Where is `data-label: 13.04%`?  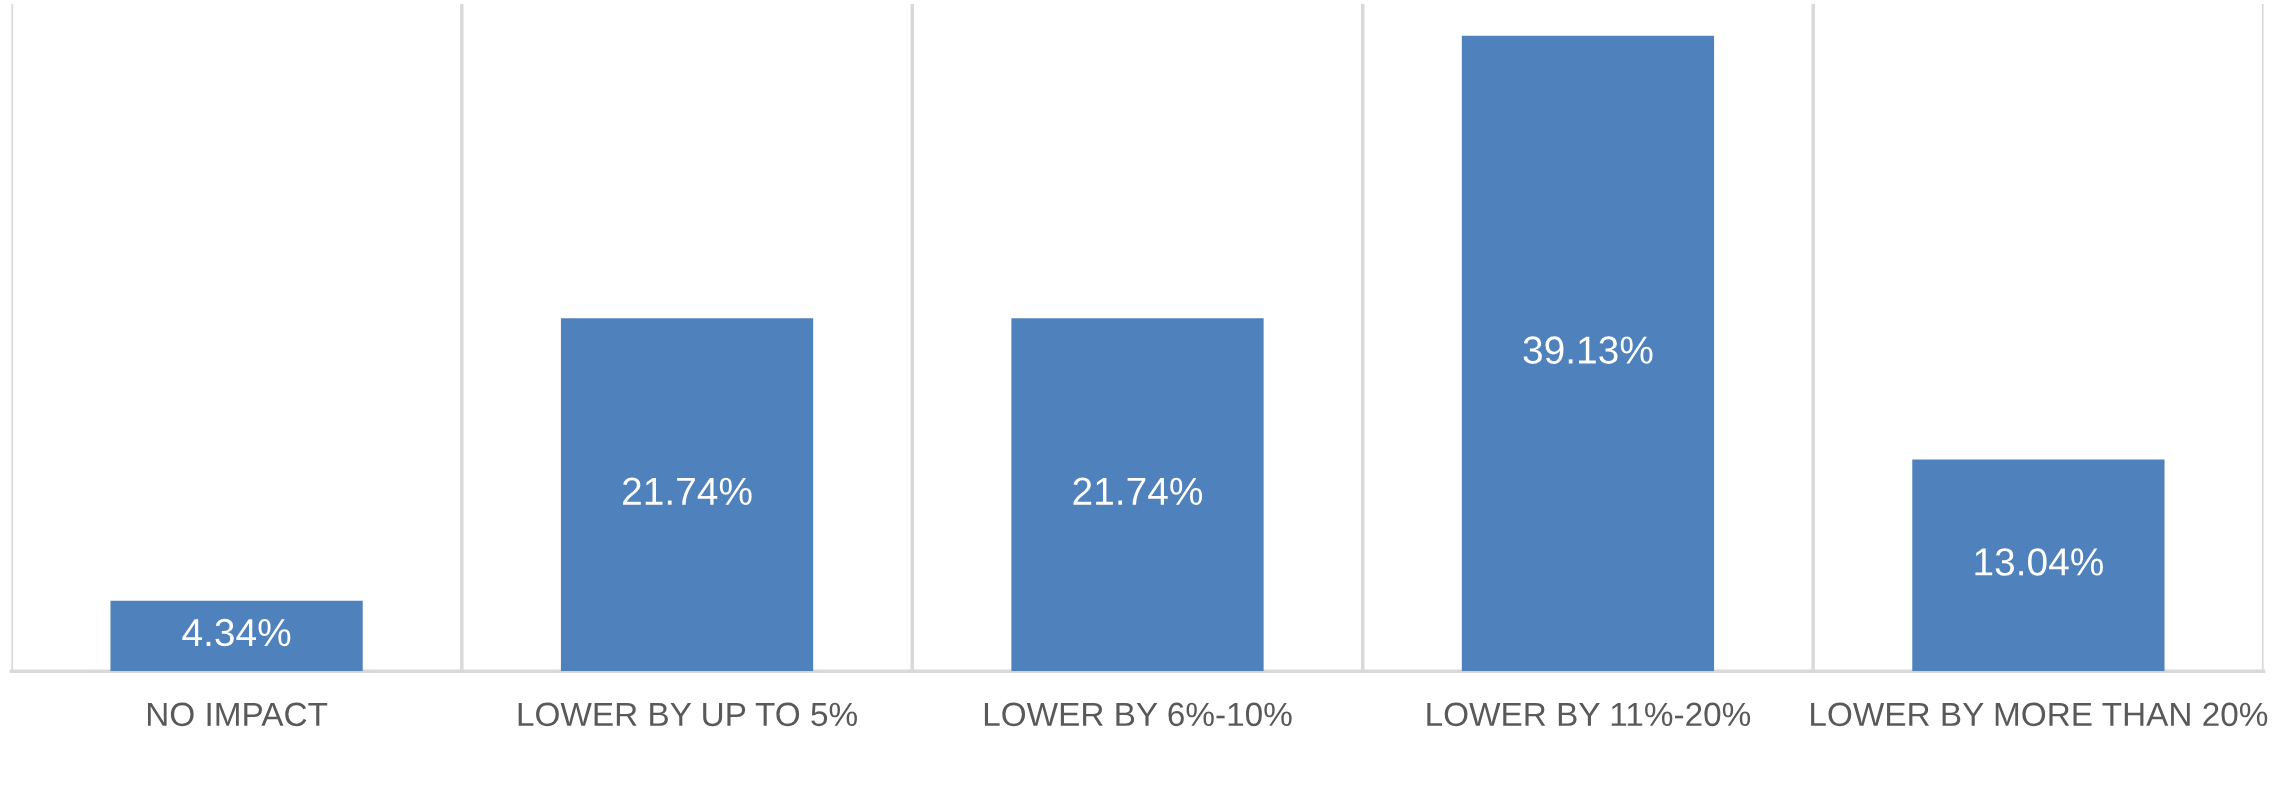
data-label: 13.04% is located at coordinates (2039, 562).